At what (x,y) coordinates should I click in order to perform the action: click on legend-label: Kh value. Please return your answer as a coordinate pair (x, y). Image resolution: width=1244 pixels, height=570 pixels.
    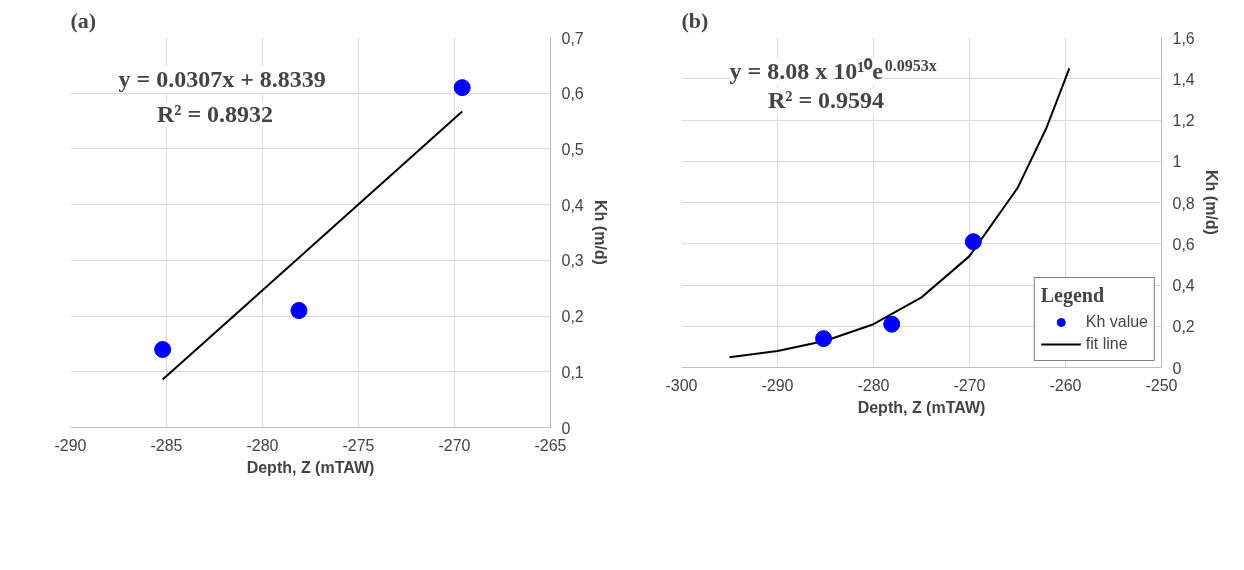
    Looking at the image, I should click on (1116, 322).